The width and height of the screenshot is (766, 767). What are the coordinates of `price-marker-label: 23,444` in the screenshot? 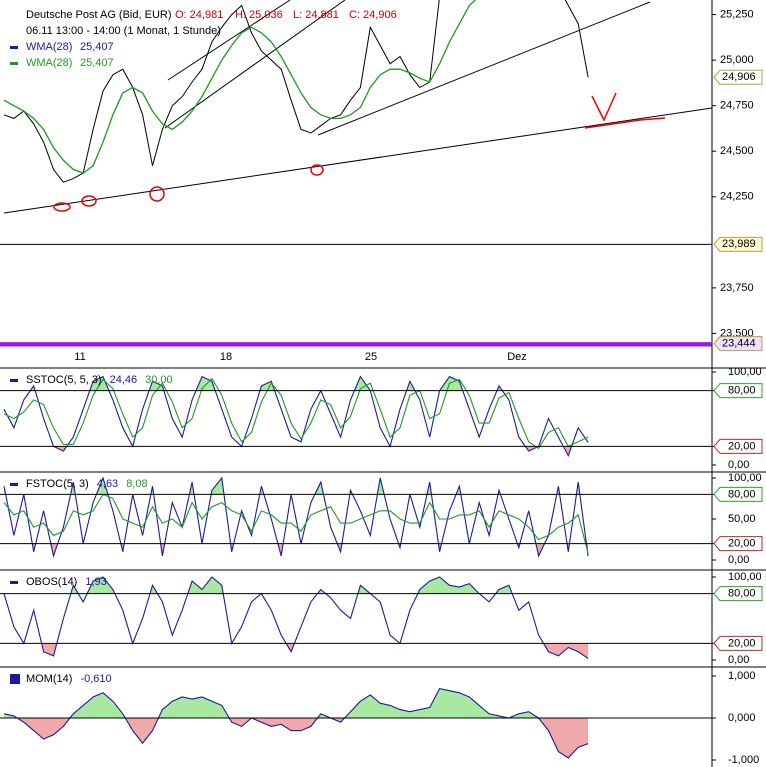 It's located at (739, 344).